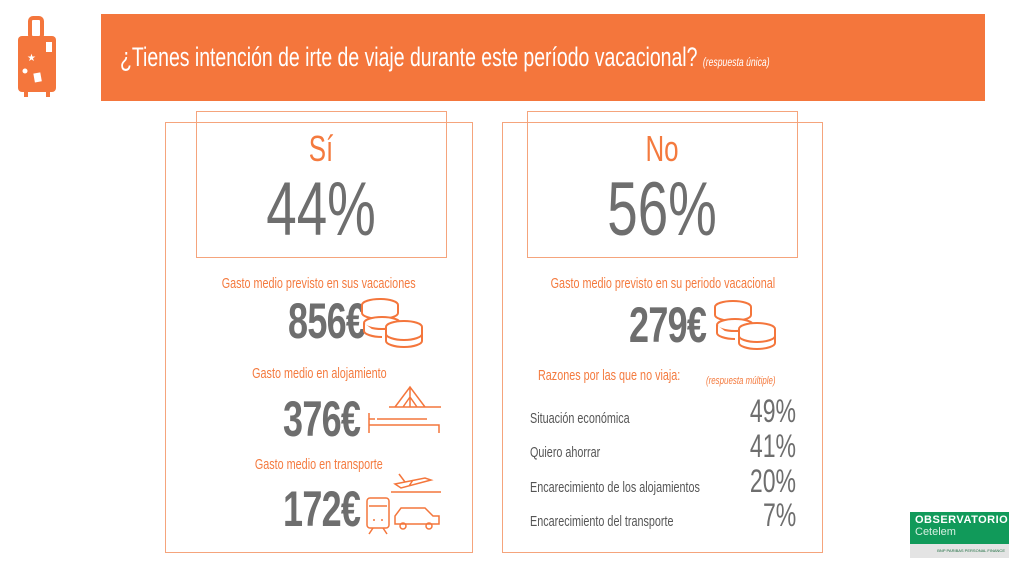 This screenshot has width=1024, height=576. I want to click on reason-label: Situación económica, so click(580, 418).